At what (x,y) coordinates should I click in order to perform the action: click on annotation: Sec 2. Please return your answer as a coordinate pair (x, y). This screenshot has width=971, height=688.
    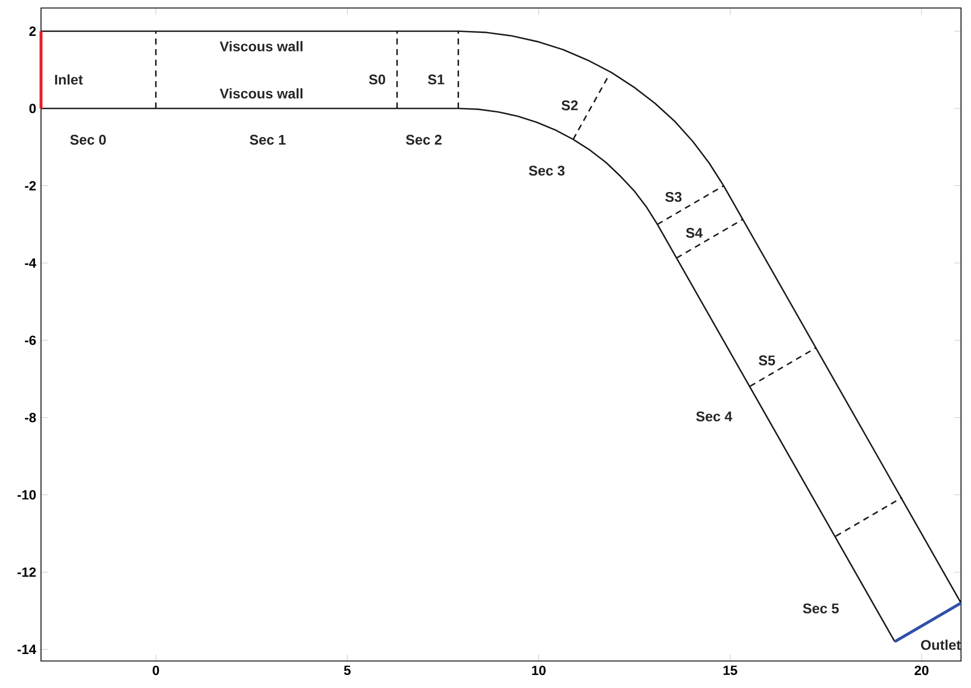
    Looking at the image, I should click on (424, 139).